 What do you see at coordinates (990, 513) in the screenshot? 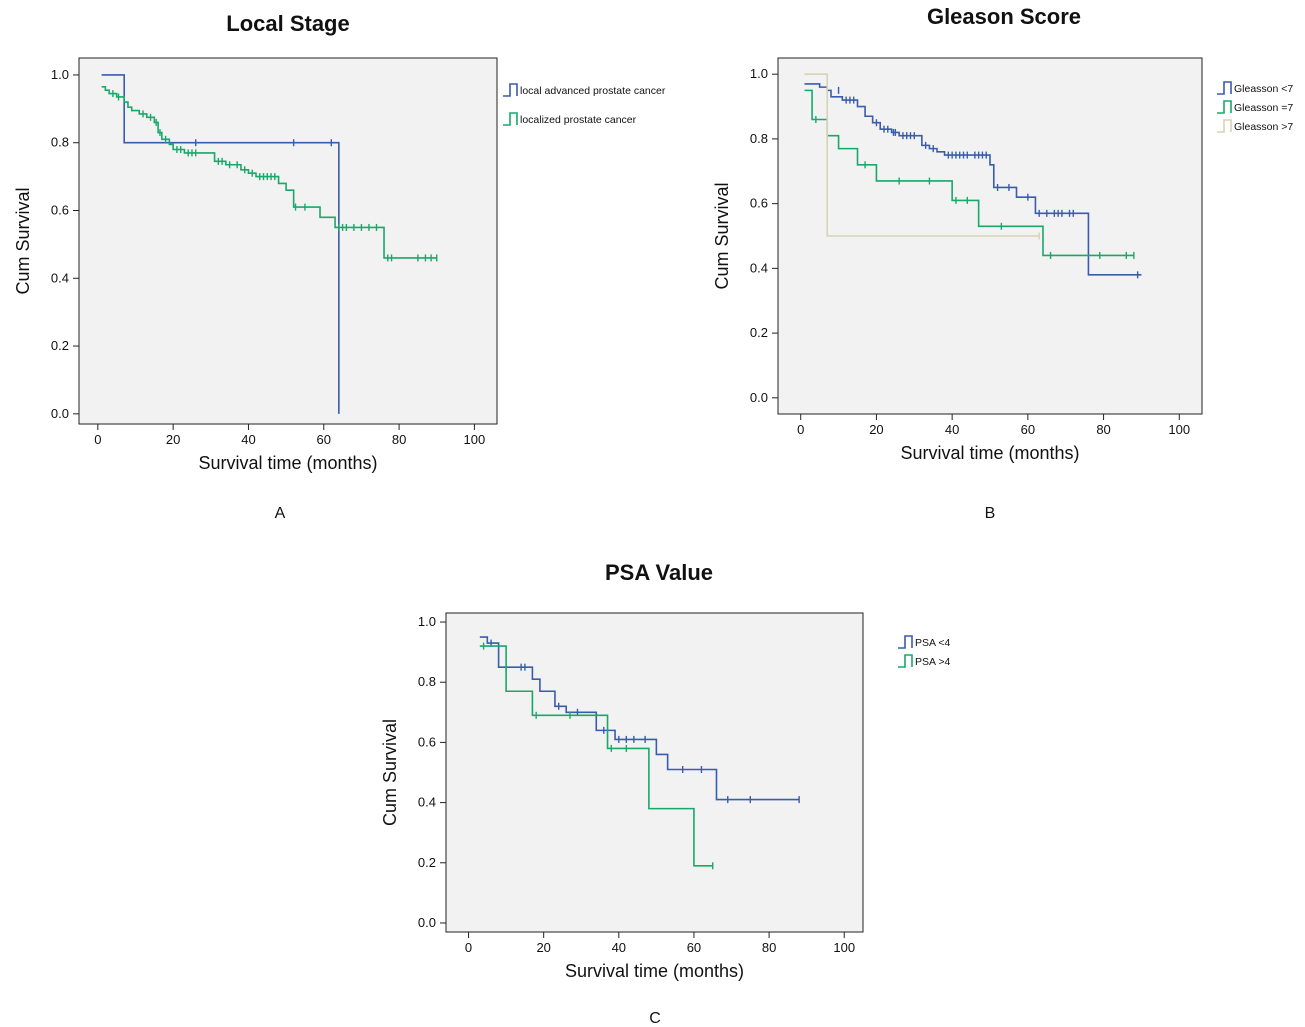
I see `panel-letter: B` at bounding box center [990, 513].